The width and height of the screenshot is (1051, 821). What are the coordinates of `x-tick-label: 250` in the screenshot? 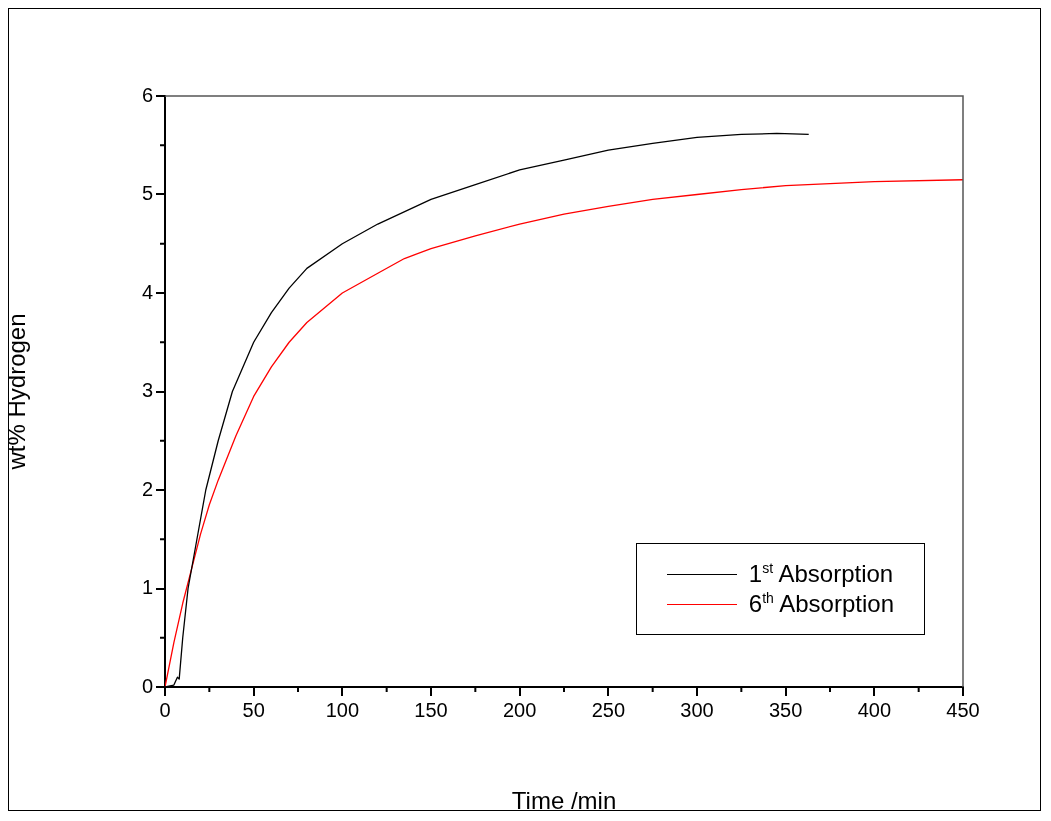 It's located at (608, 709).